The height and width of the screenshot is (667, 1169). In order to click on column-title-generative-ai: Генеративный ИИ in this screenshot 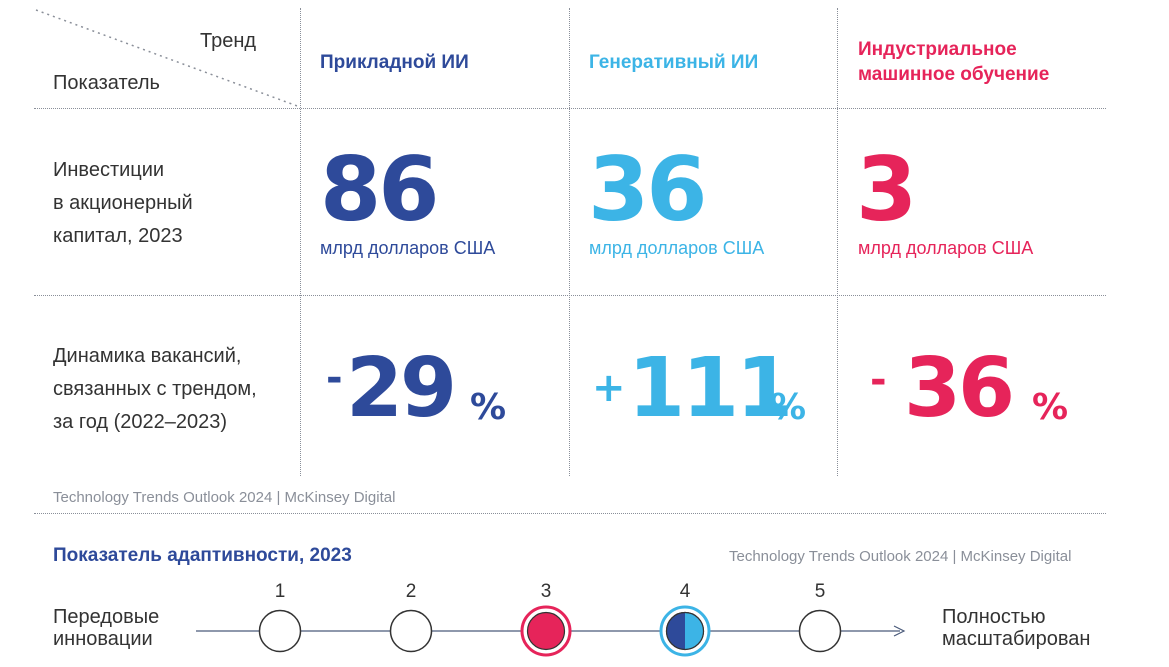, I will do `click(674, 62)`.